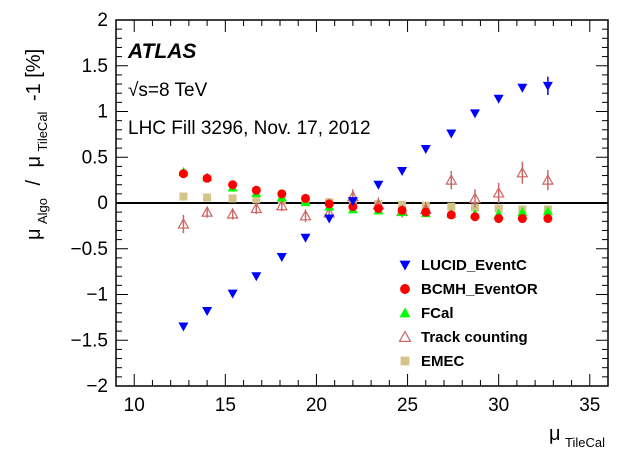 The image size is (640, 461). What do you see at coordinates (89, 340) in the screenshot?
I see `y-tick-label: −1.5` at bounding box center [89, 340].